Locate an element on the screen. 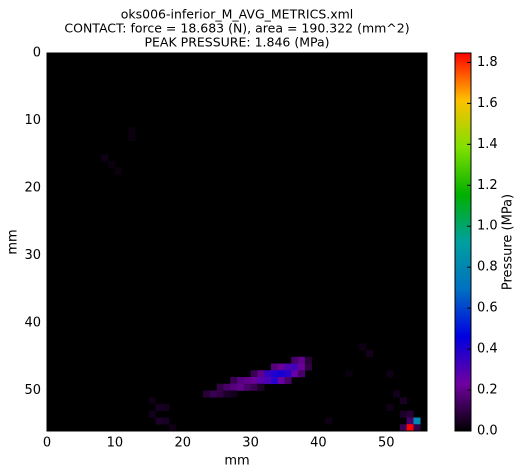 The width and height of the screenshot is (524, 475). colorbar-tick-label: 0.2 is located at coordinates (487, 390).